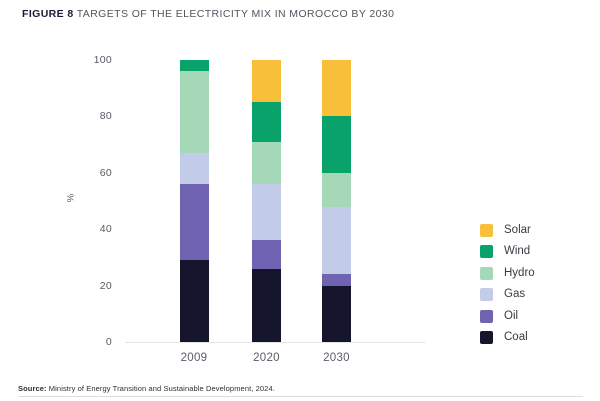  Describe the element at coordinates (194, 112) in the screenshot. I see `bar-segment-2009-hydro` at that location.